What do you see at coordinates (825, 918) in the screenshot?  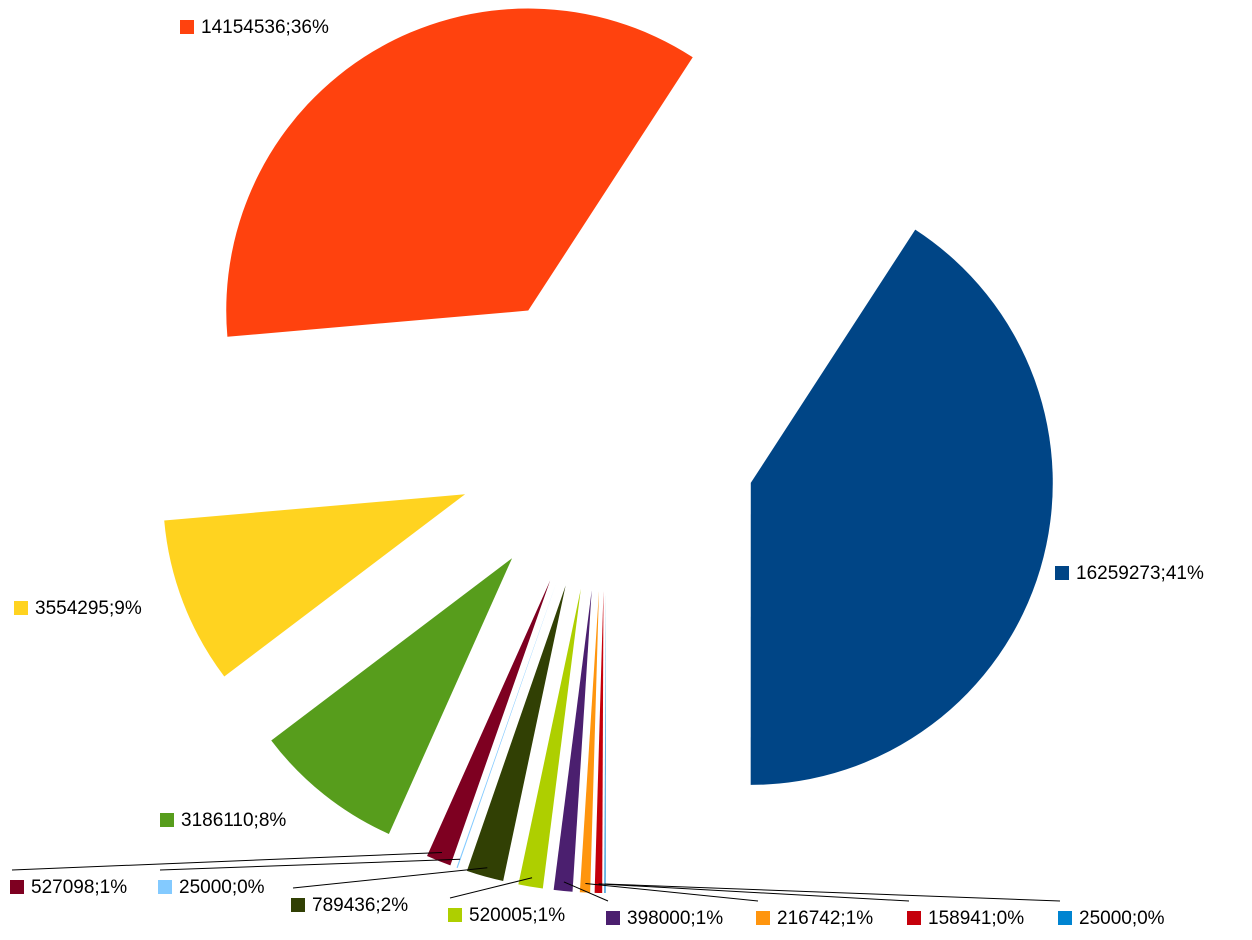 I see `data-label: 216742;1%` at bounding box center [825, 918].